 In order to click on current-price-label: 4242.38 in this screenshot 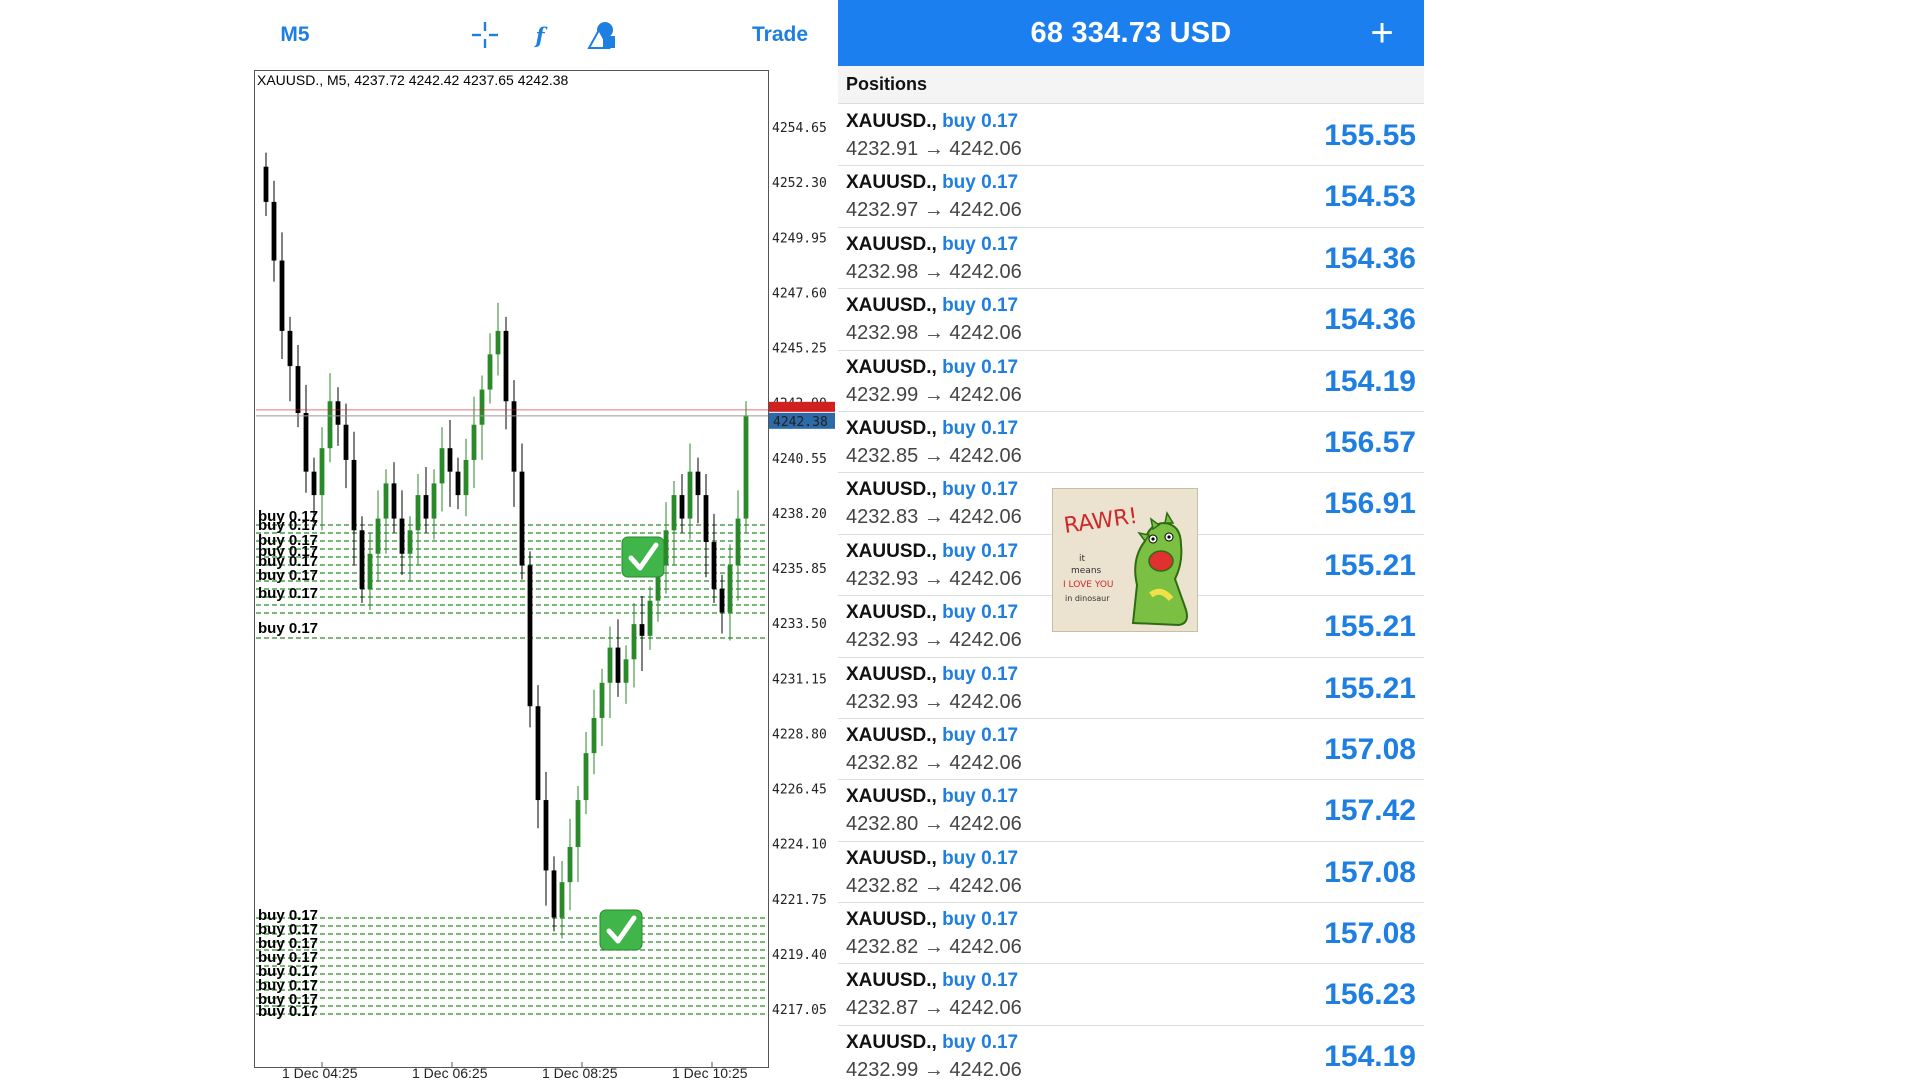, I will do `click(800, 422)`.